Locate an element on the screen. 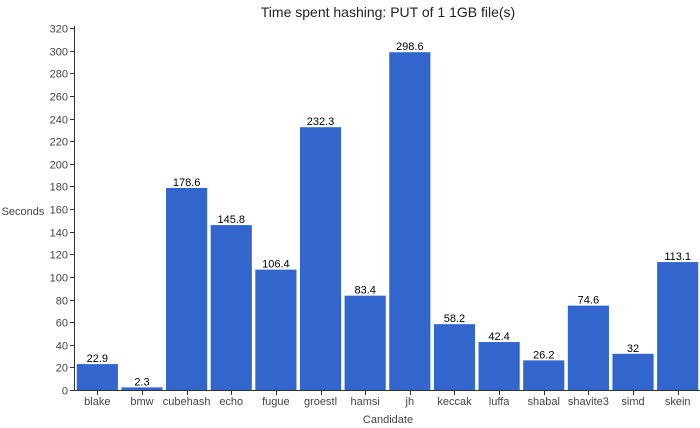 This screenshot has width=700, height=428. x-tick-label-shabal: shabal is located at coordinates (544, 402).